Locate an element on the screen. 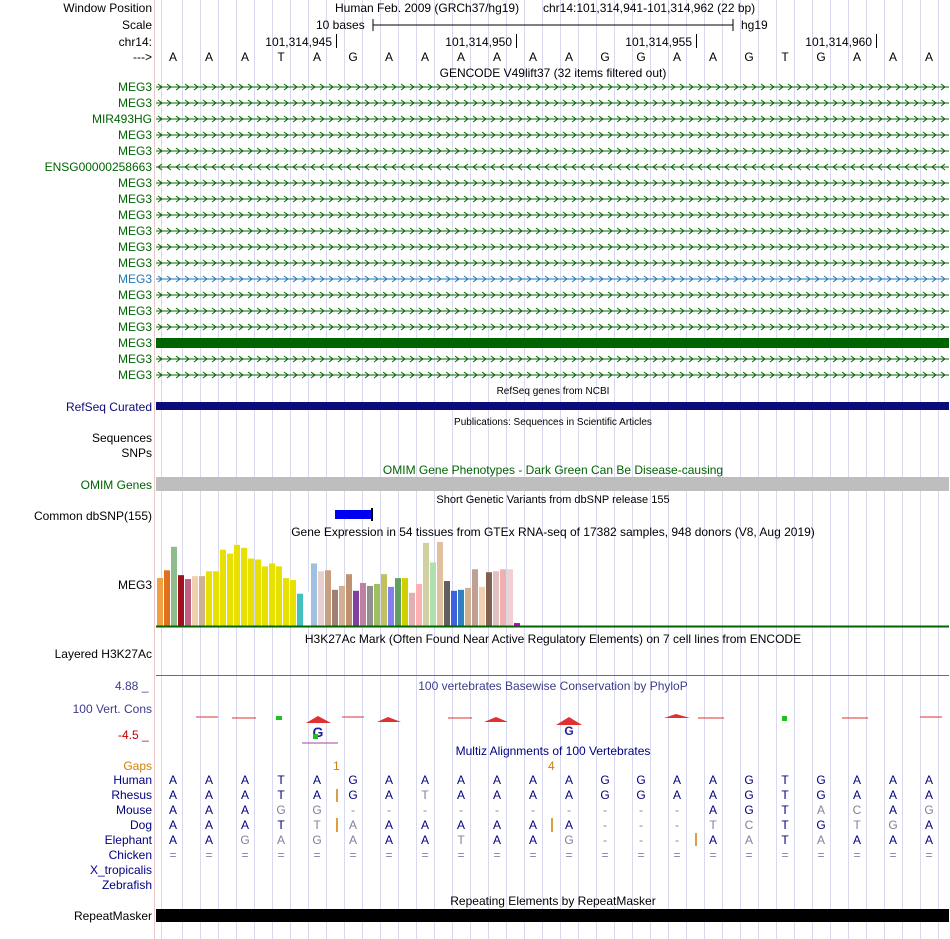  gap-mark-2: 4 is located at coordinates (551, 766).